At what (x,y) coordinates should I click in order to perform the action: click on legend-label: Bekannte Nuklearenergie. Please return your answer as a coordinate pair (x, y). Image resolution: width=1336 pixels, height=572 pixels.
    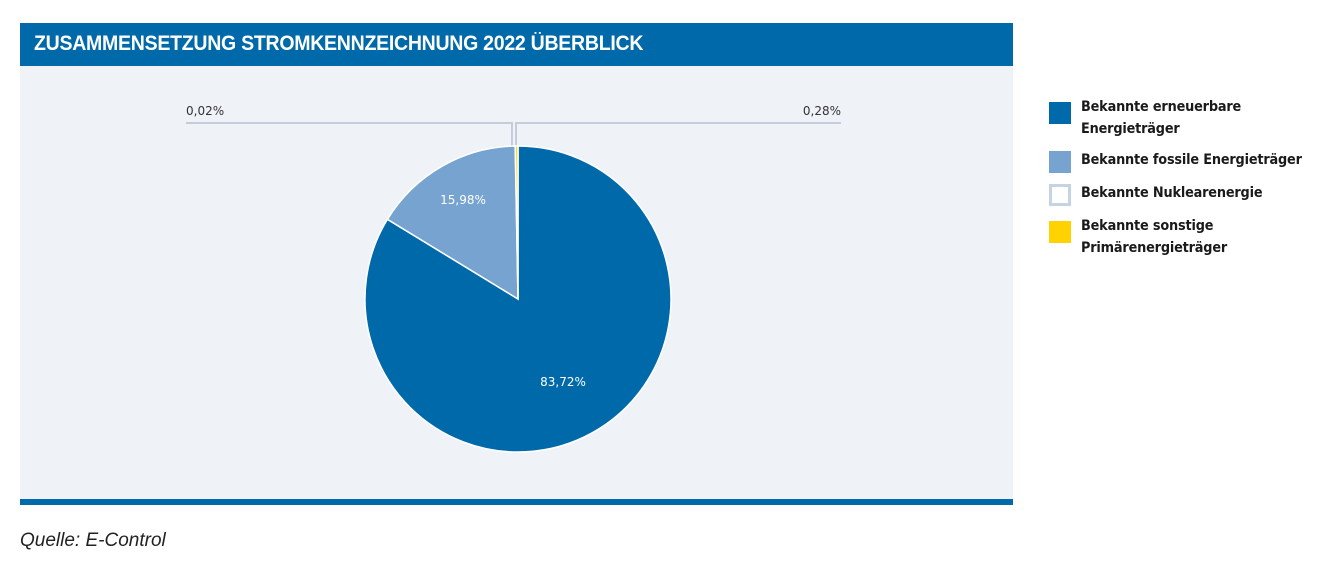
    Looking at the image, I should click on (1172, 193).